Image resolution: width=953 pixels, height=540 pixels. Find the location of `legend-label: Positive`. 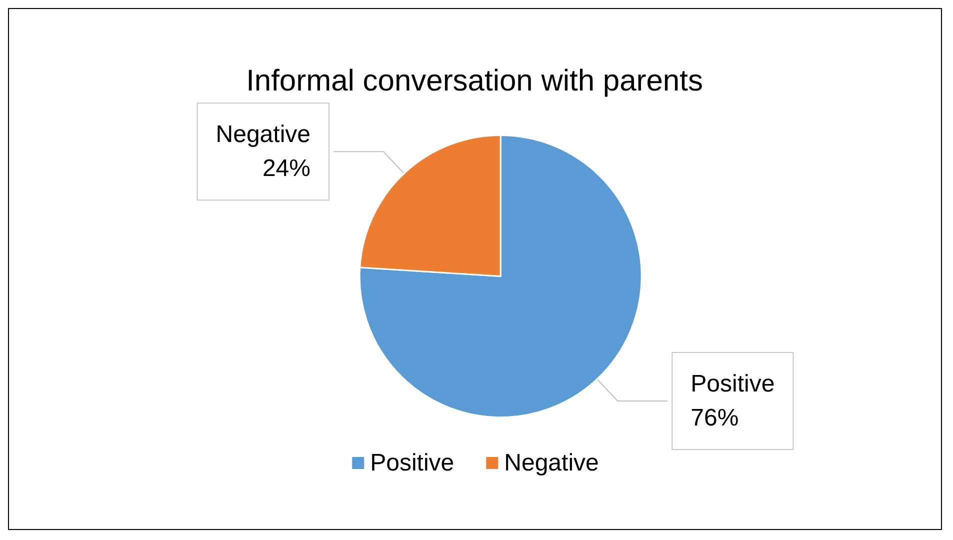

legend-label: Positive is located at coordinates (412, 463).